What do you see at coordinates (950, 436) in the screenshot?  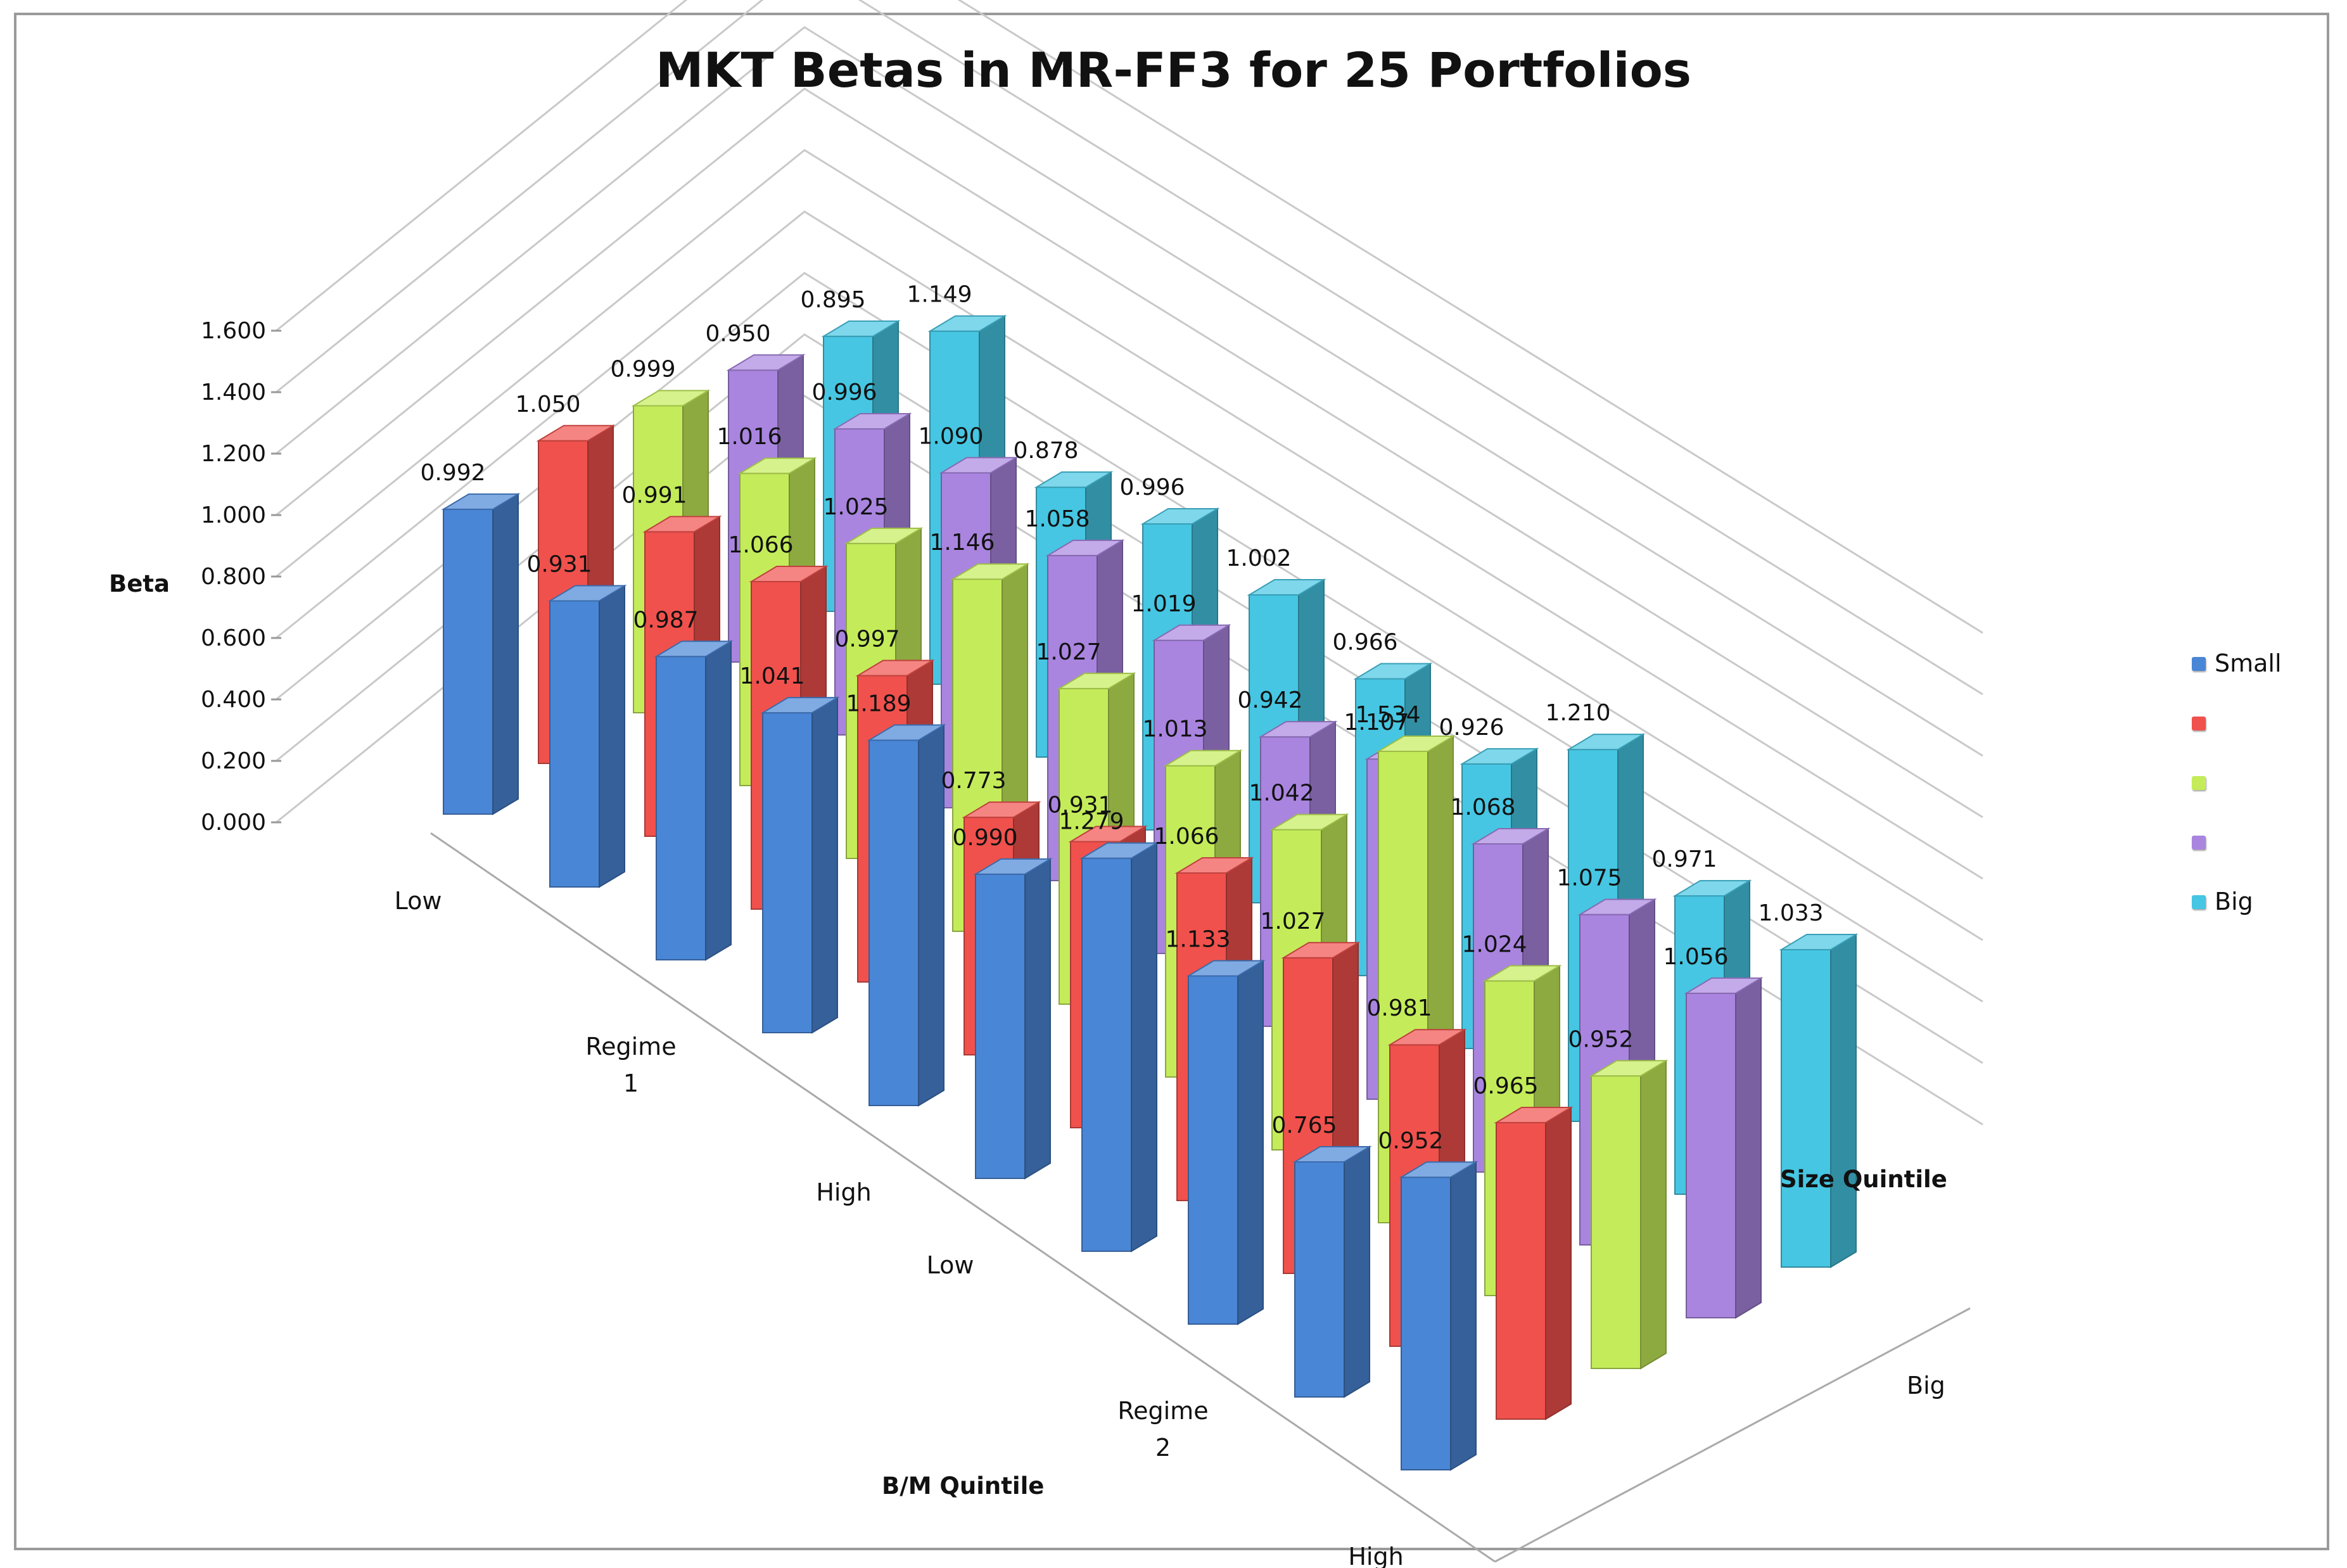 I see `data-label: 1.090` at bounding box center [950, 436].